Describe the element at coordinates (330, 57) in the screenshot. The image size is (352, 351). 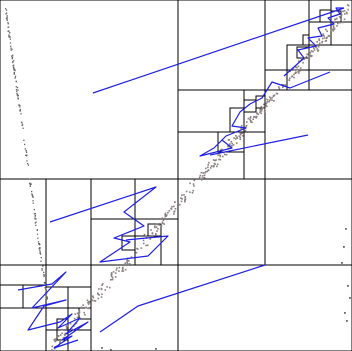
I see `quadtree-cell` at that location.